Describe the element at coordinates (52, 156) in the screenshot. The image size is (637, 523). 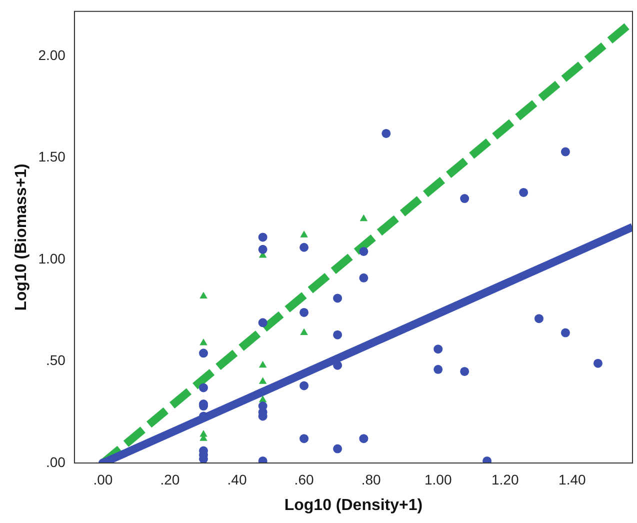
I see `y-tick-label: 1.50` at that location.